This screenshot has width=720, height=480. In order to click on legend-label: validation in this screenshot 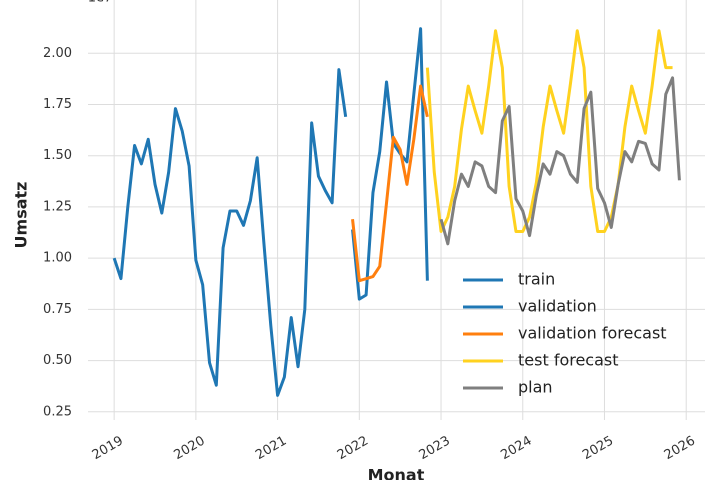, I will do `click(557, 306)`.